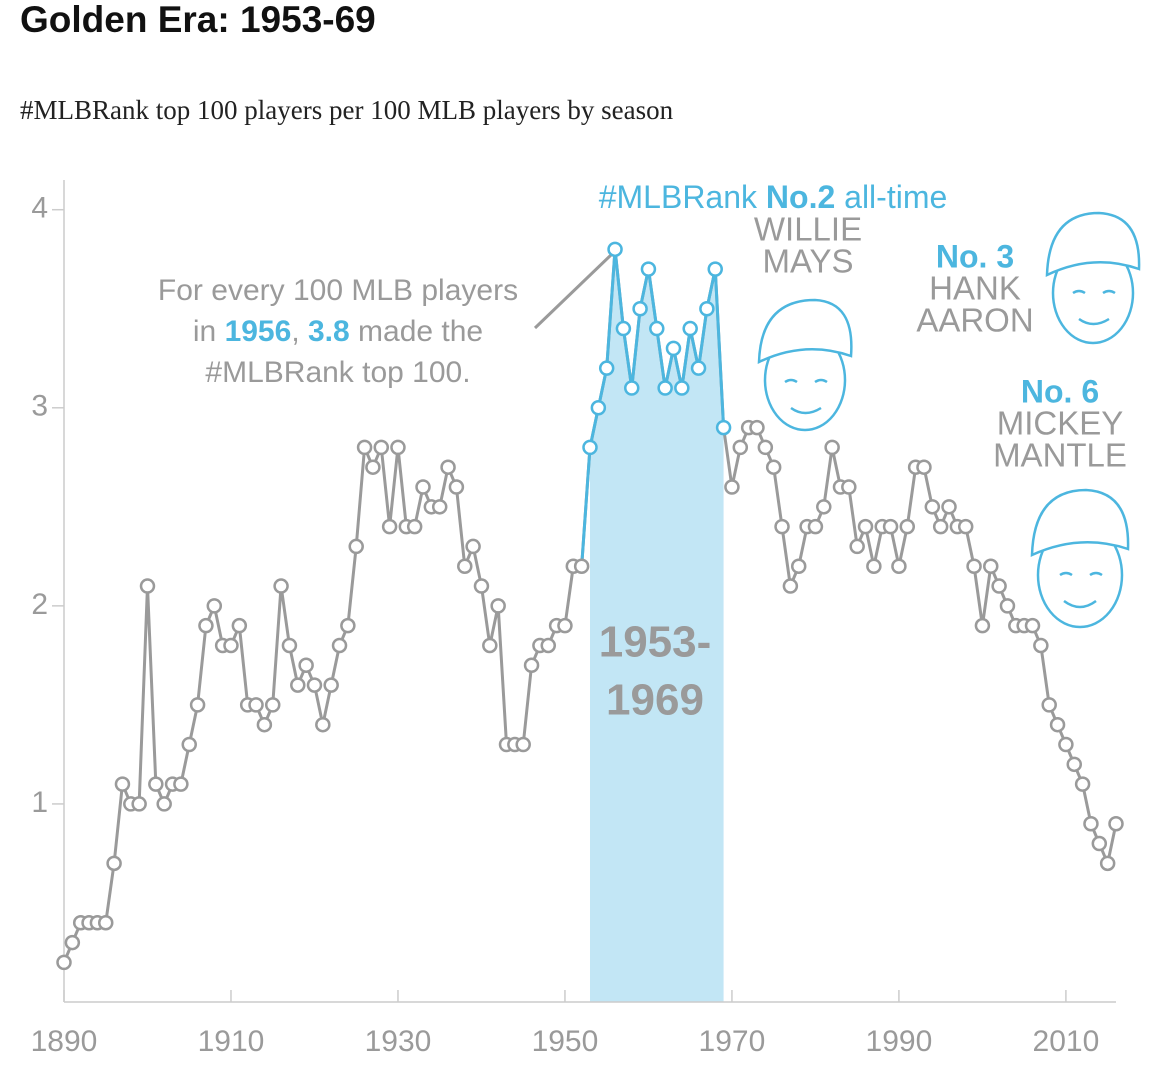  What do you see at coordinates (899, 1041) in the screenshot?
I see `x-tick-label: 1990` at bounding box center [899, 1041].